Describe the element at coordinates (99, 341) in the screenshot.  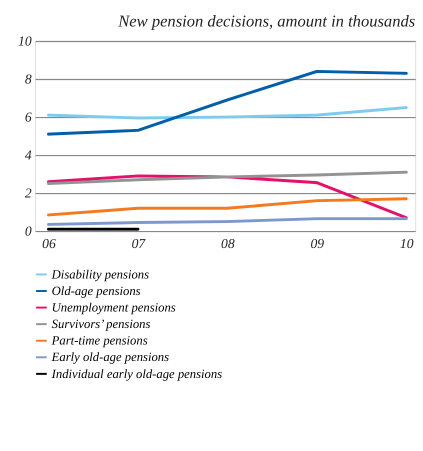
I see `legend-label: Part-time pensions` at that location.